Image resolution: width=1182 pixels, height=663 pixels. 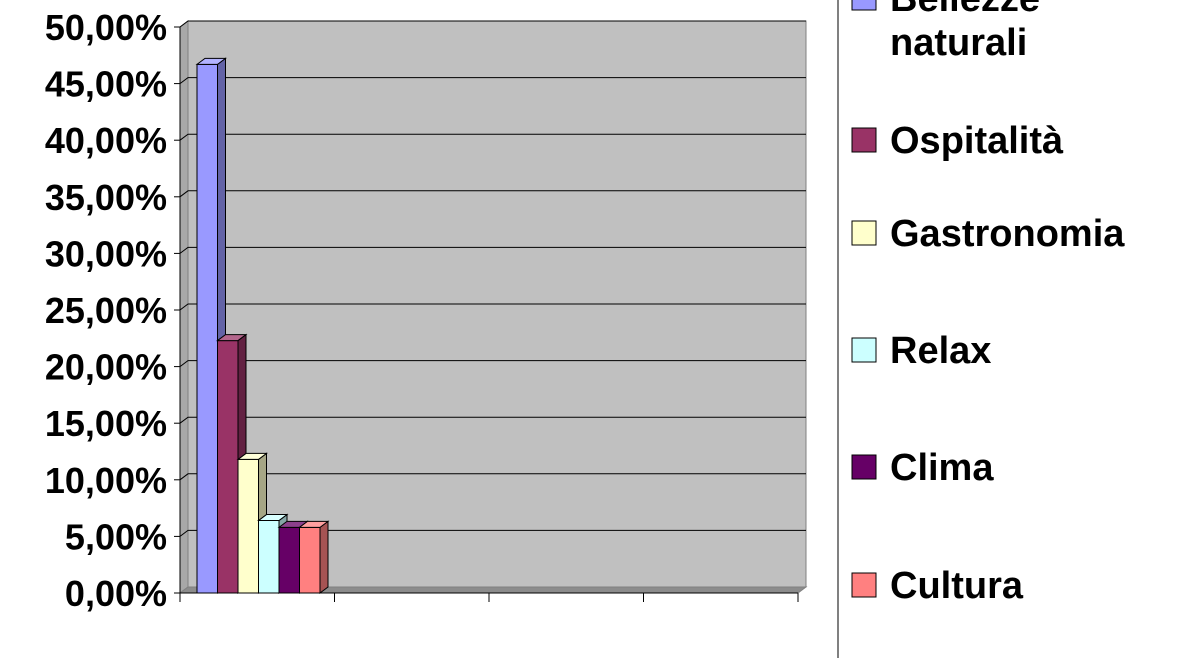 I want to click on y-tick-label: 25,00%, so click(x=106, y=310).